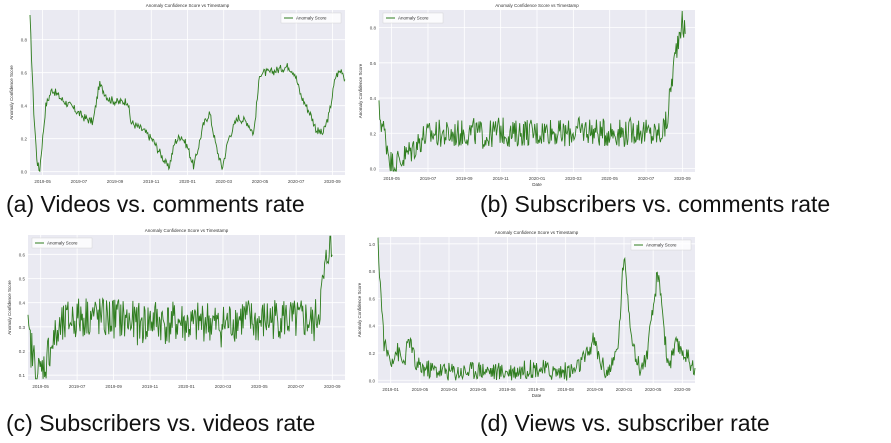  Describe the element at coordinates (565, 389) in the screenshot. I see `x-tick-label: 2019-08` at that location.